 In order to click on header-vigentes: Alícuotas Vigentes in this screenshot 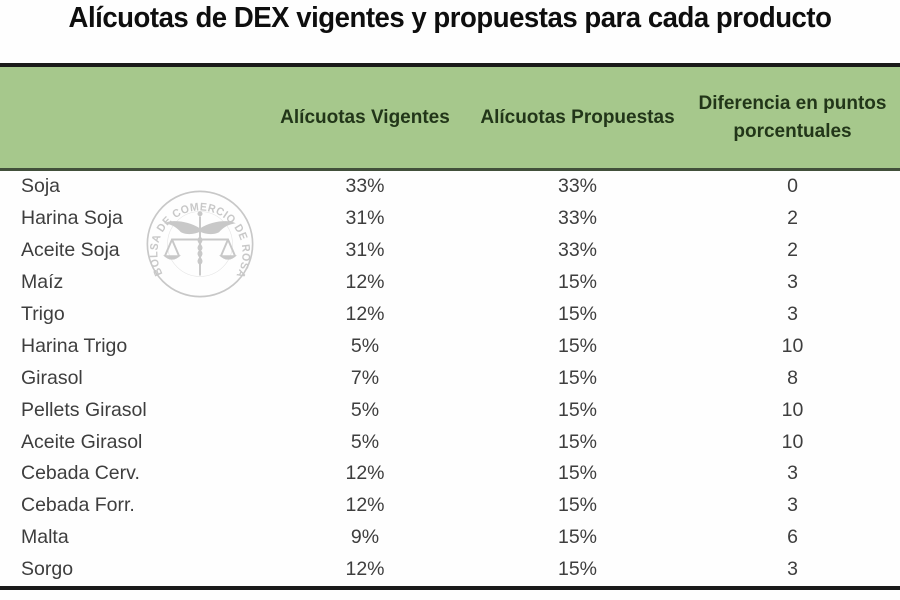, I will do `click(365, 117)`.